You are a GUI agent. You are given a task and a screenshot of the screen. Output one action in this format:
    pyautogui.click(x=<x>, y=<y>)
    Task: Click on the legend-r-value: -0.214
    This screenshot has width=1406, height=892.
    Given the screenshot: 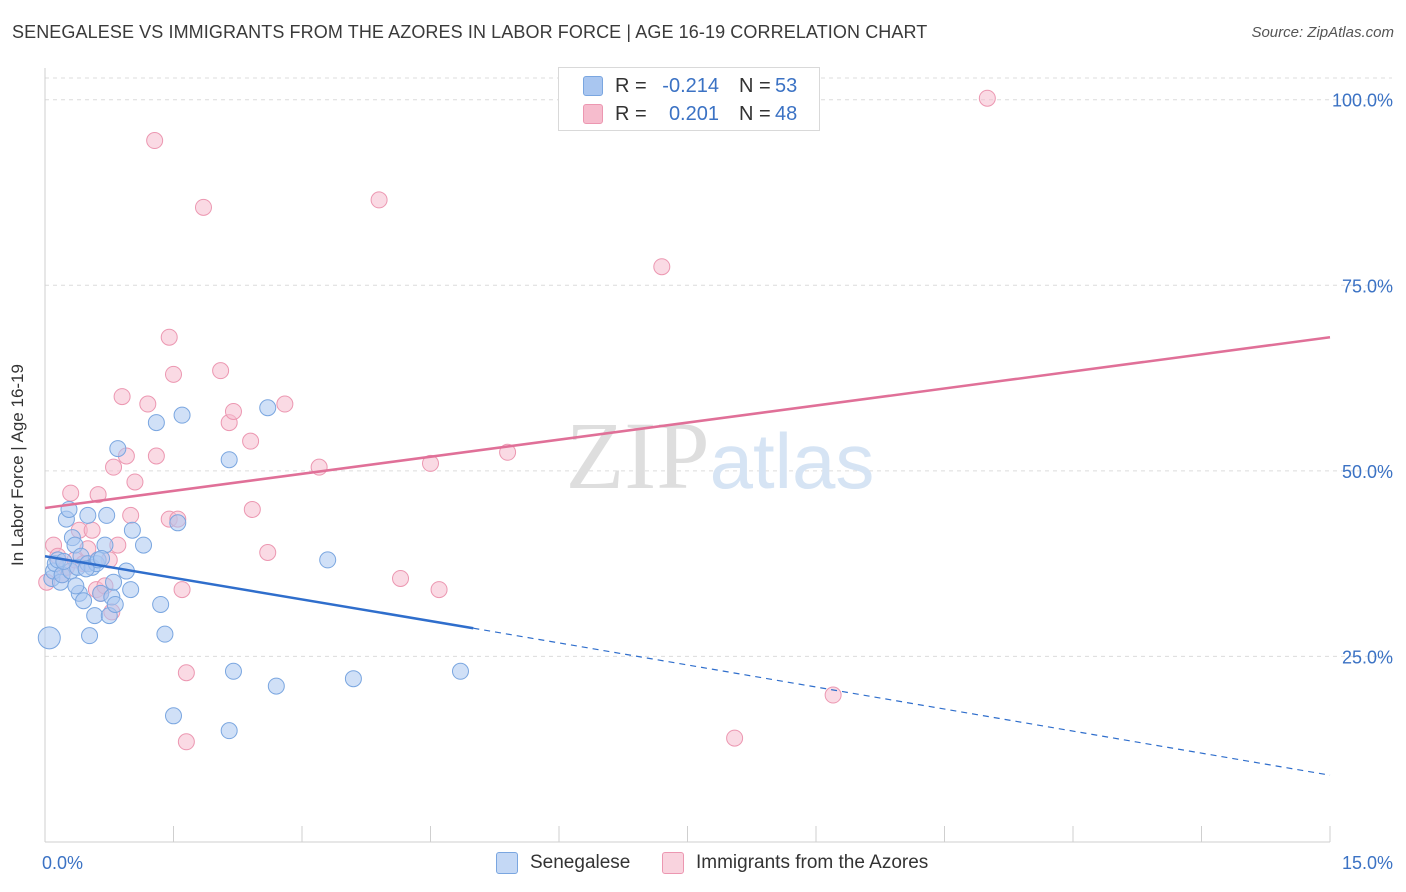 What is the action you would take?
    pyautogui.click(x=690, y=85)
    